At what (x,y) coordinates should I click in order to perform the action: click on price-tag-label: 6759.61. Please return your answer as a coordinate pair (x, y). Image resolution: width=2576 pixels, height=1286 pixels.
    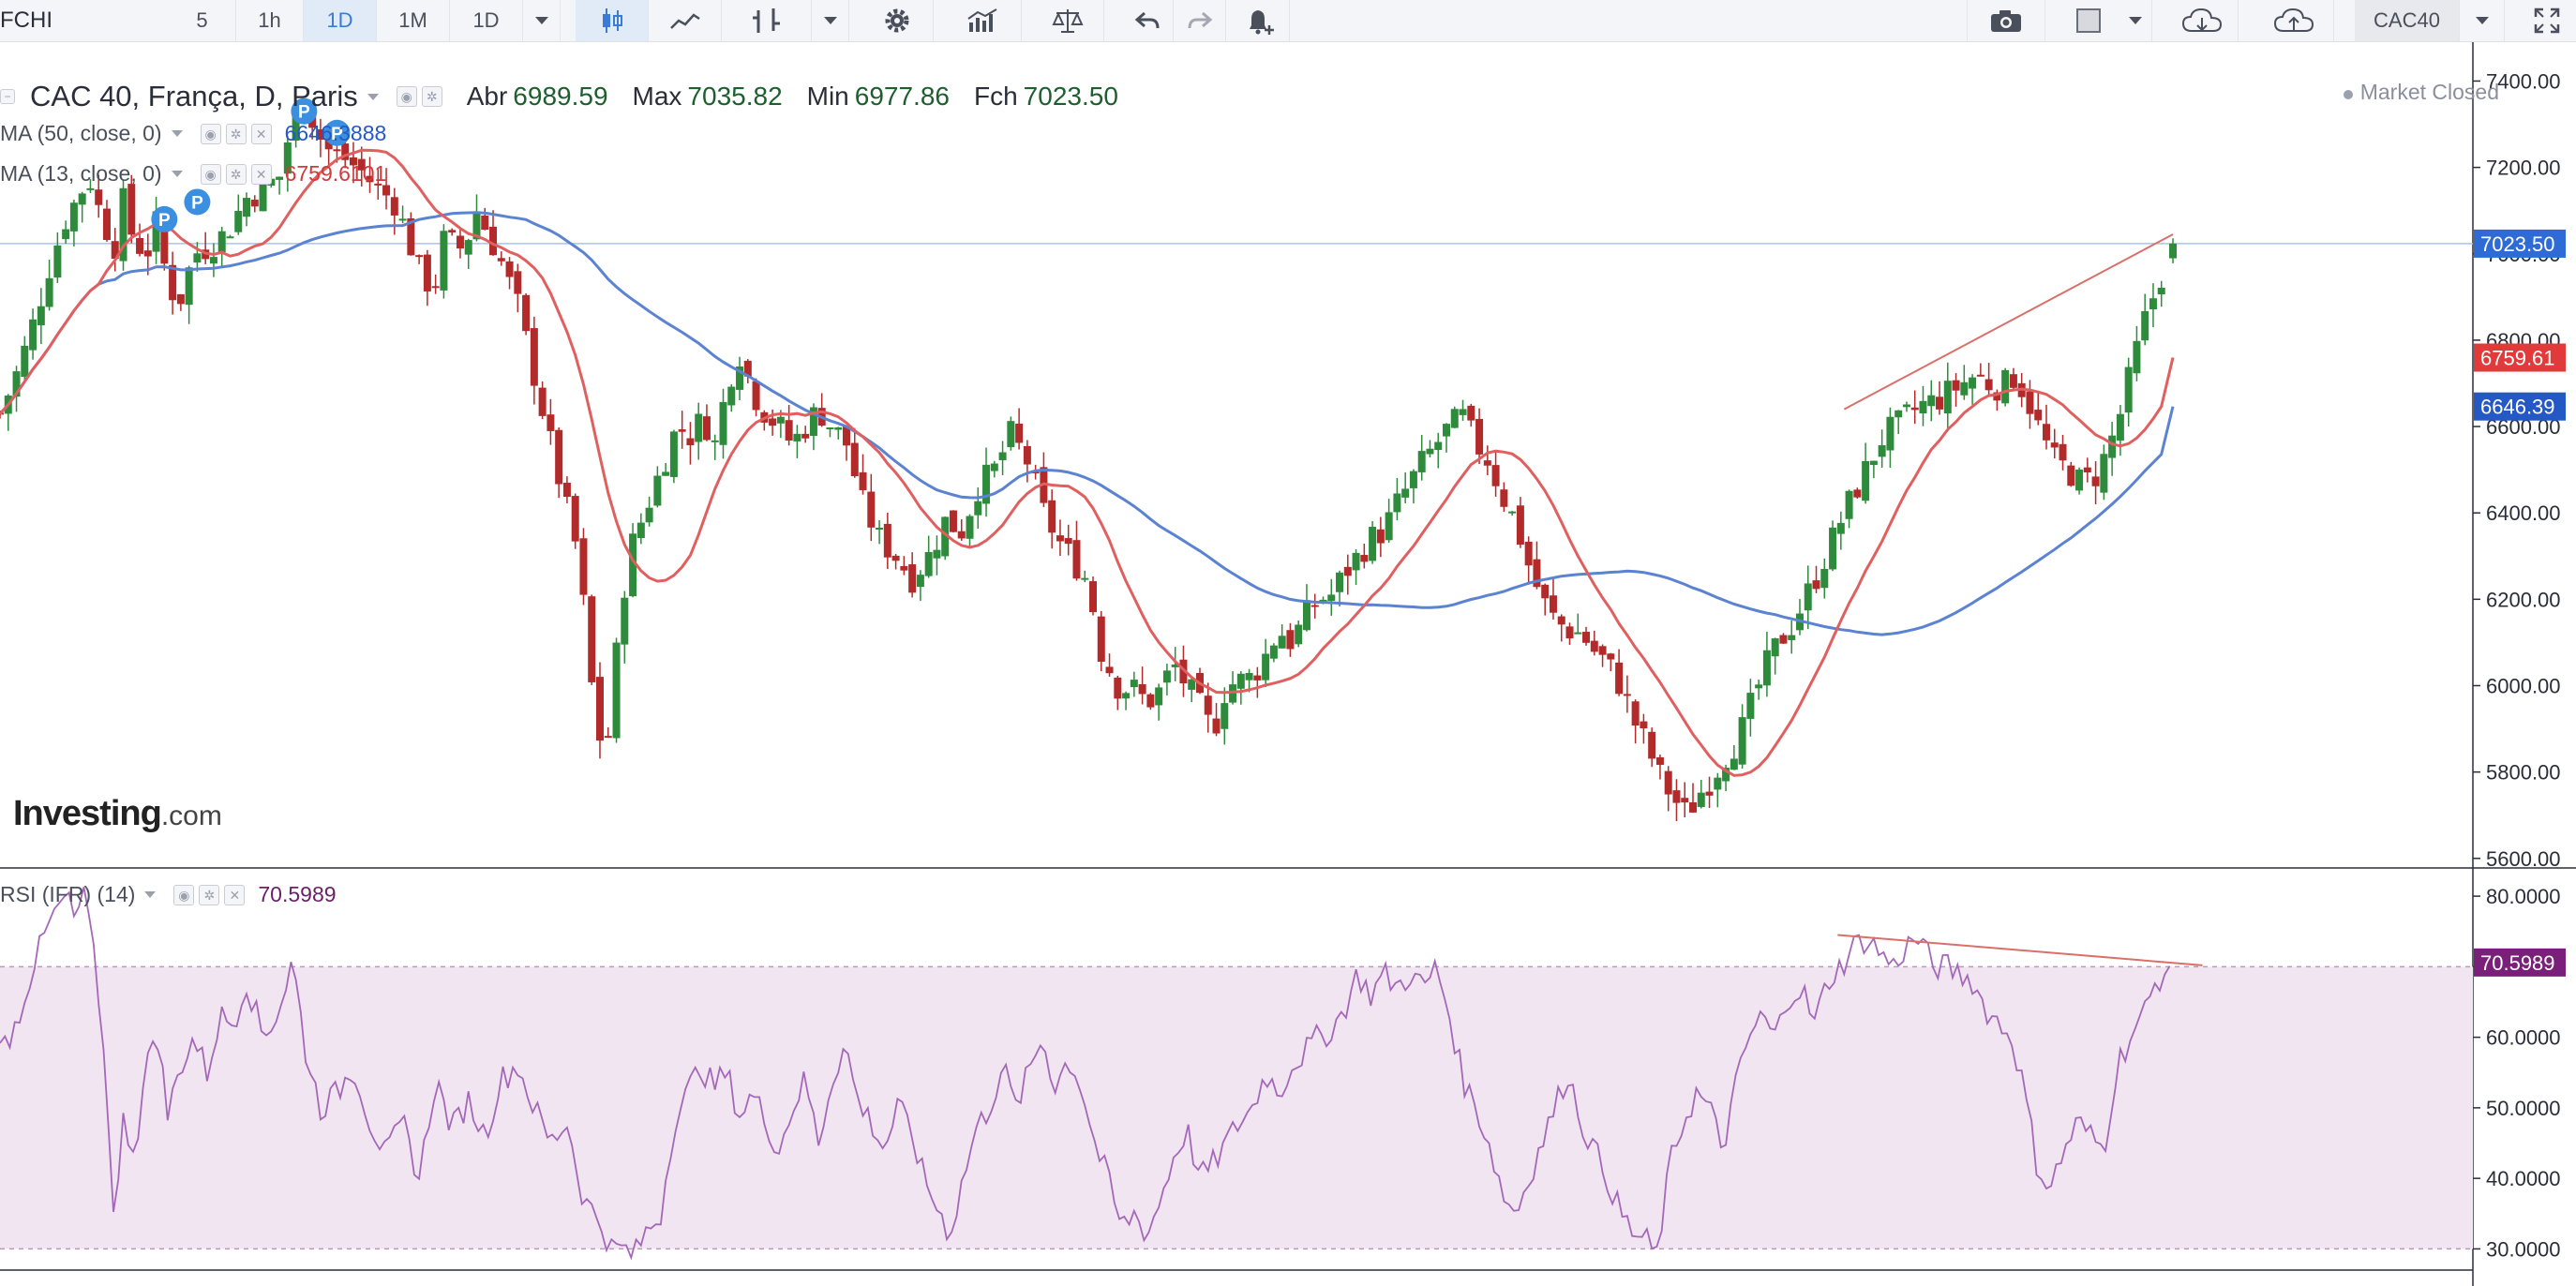
    Looking at the image, I should click on (2517, 358).